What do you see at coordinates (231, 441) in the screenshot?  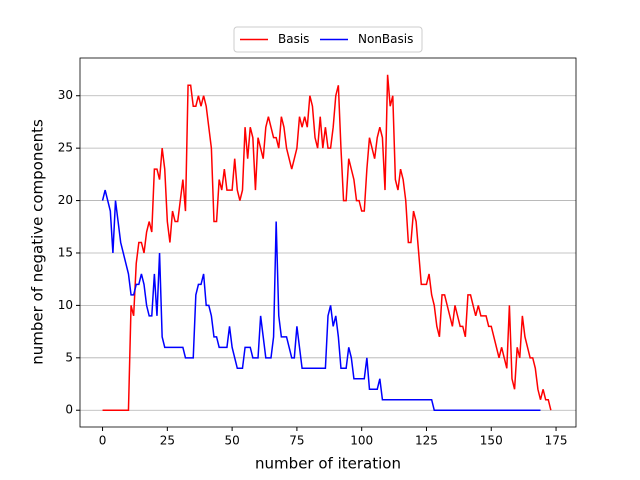 I see `x-tick-label: 50` at bounding box center [231, 441].